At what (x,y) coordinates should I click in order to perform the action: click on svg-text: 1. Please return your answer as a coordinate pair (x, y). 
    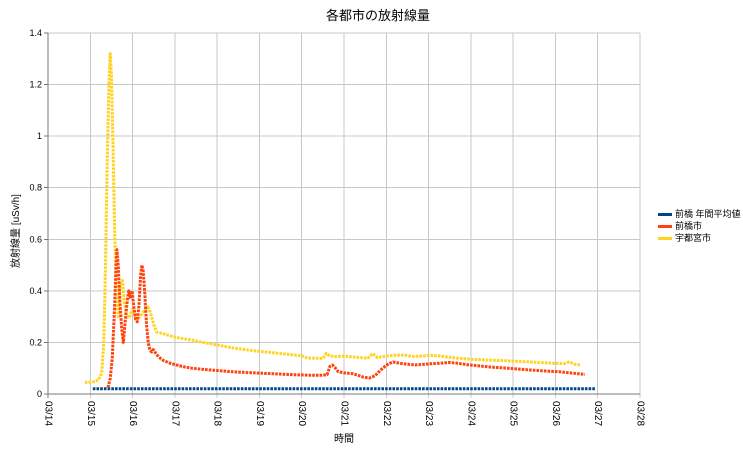
    Looking at the image, I should click on (39, 136).